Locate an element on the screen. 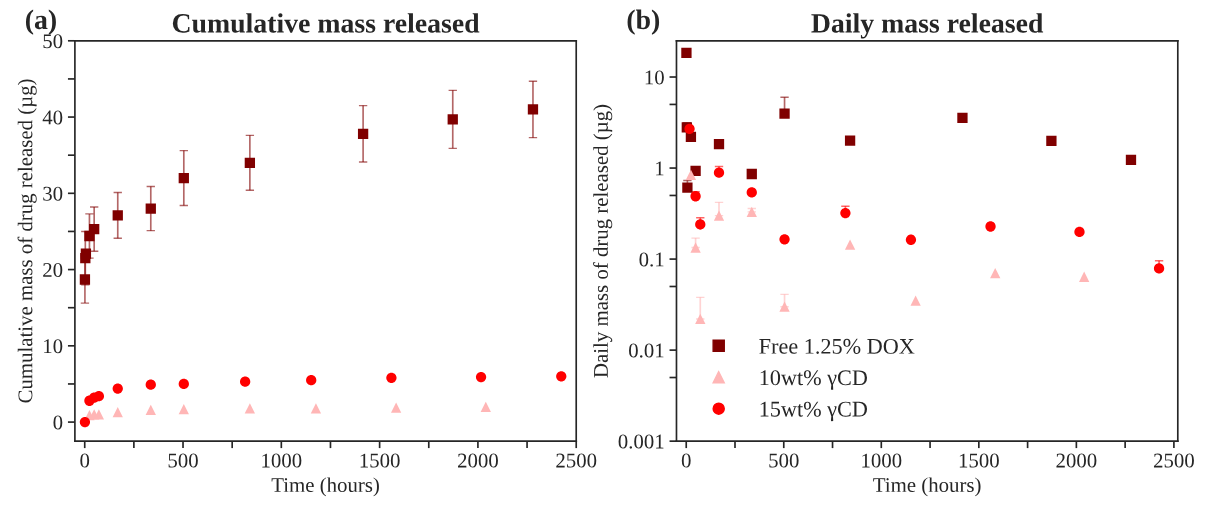  y-tick-label: 50 is located at coordinates (53, 41).